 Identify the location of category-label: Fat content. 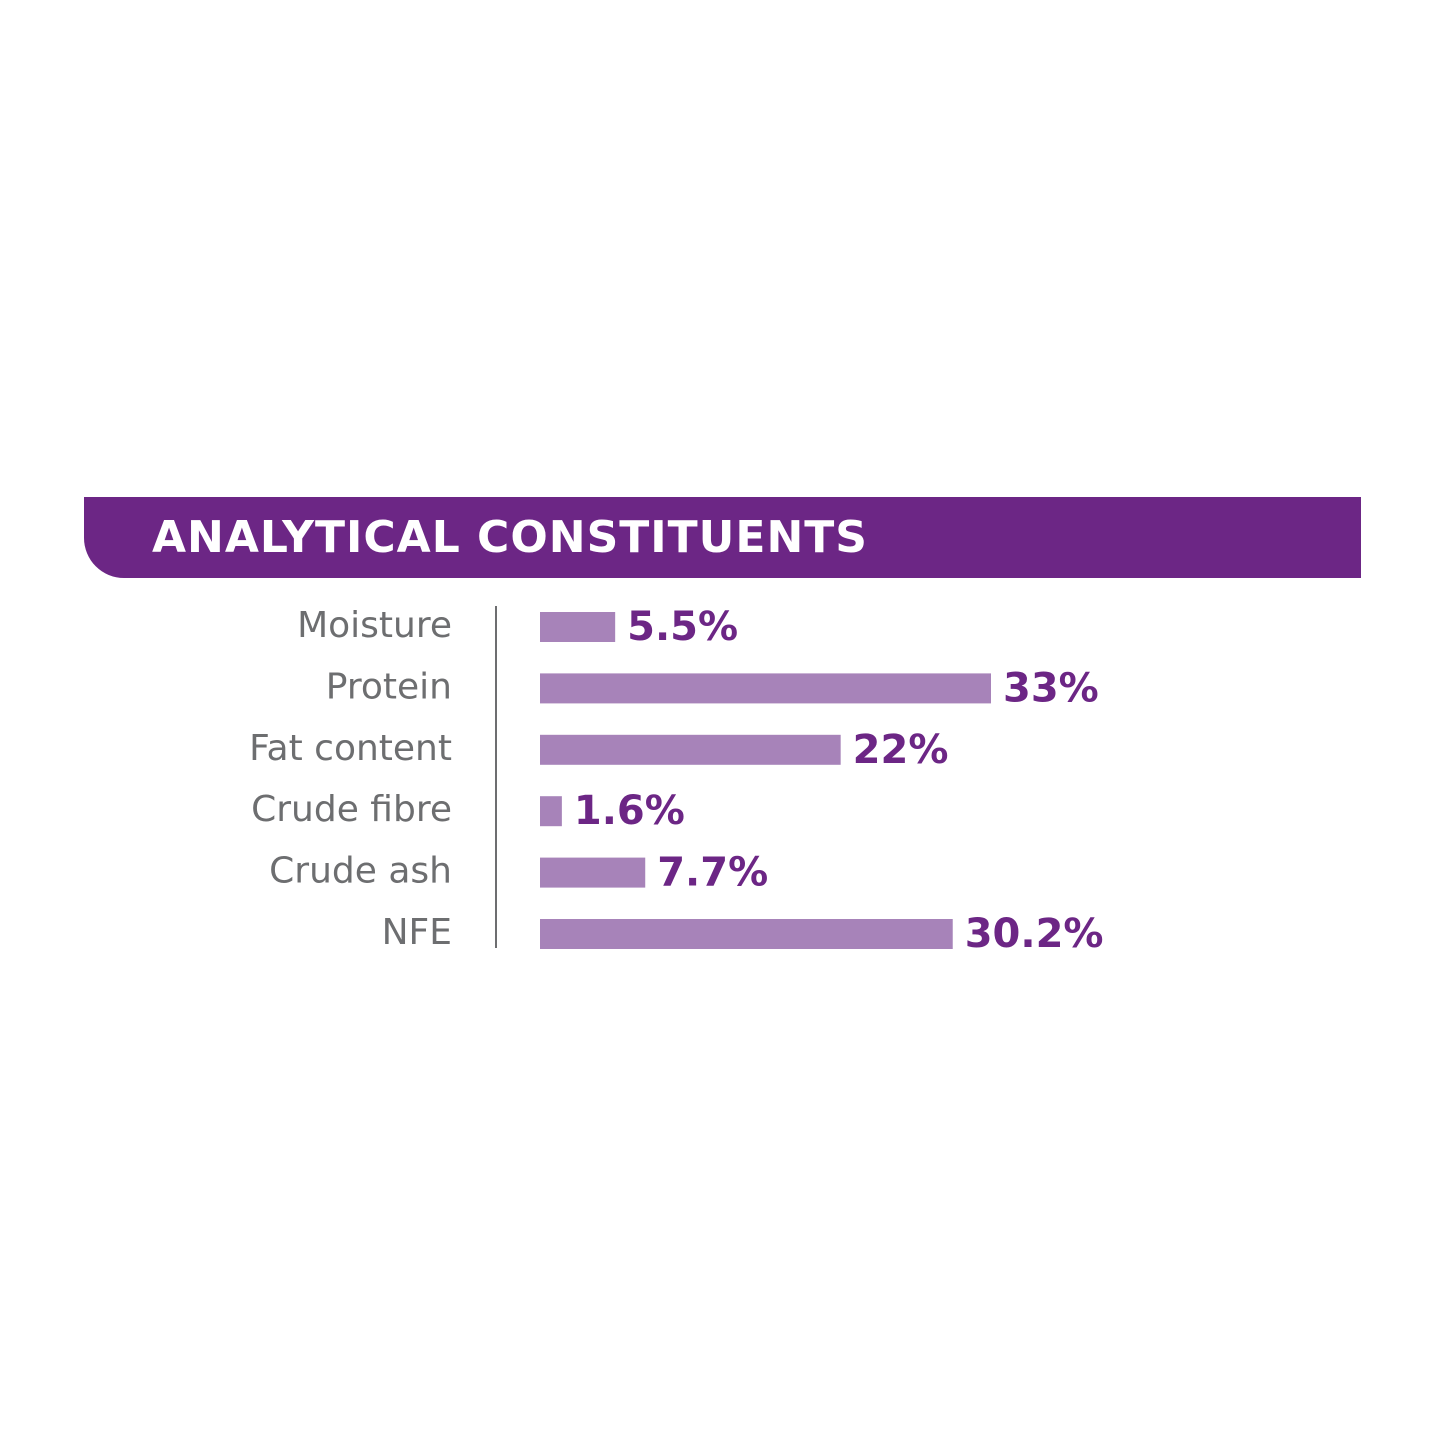
(350, 748).